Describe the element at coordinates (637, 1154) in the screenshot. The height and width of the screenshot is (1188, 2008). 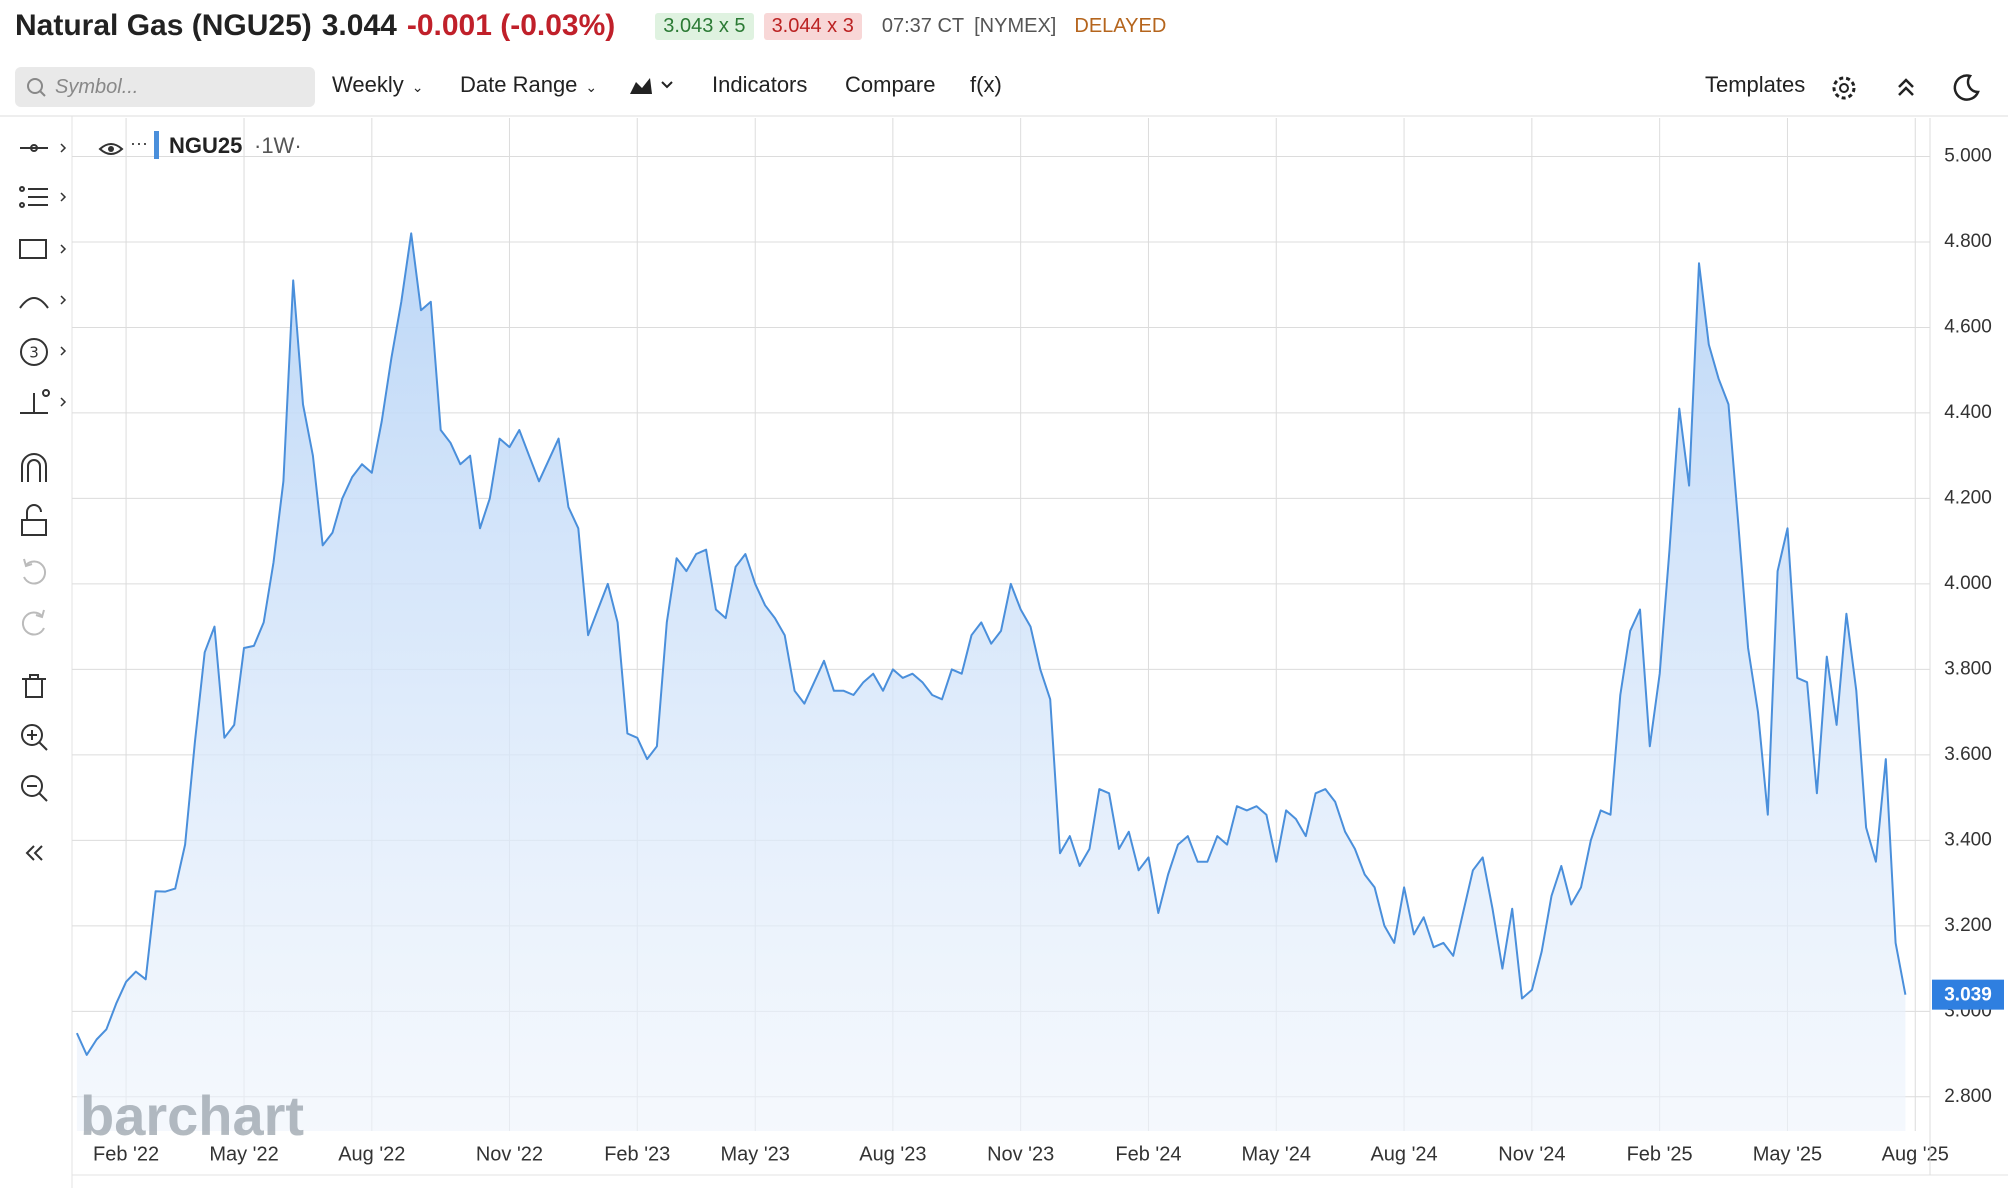
I see `x-tick-label: Feb '23` at that location.